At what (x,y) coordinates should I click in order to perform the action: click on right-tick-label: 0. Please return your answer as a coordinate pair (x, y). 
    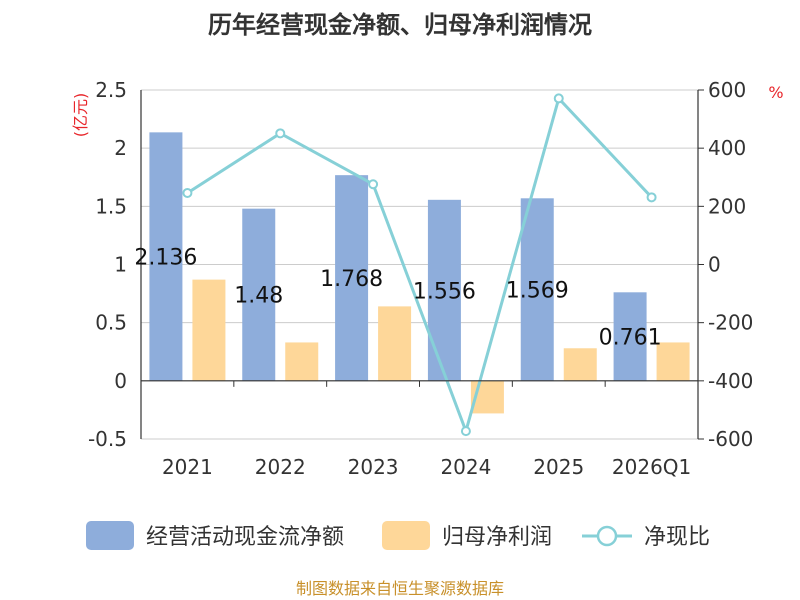
    Looking at the image, I should click on (714, 265).